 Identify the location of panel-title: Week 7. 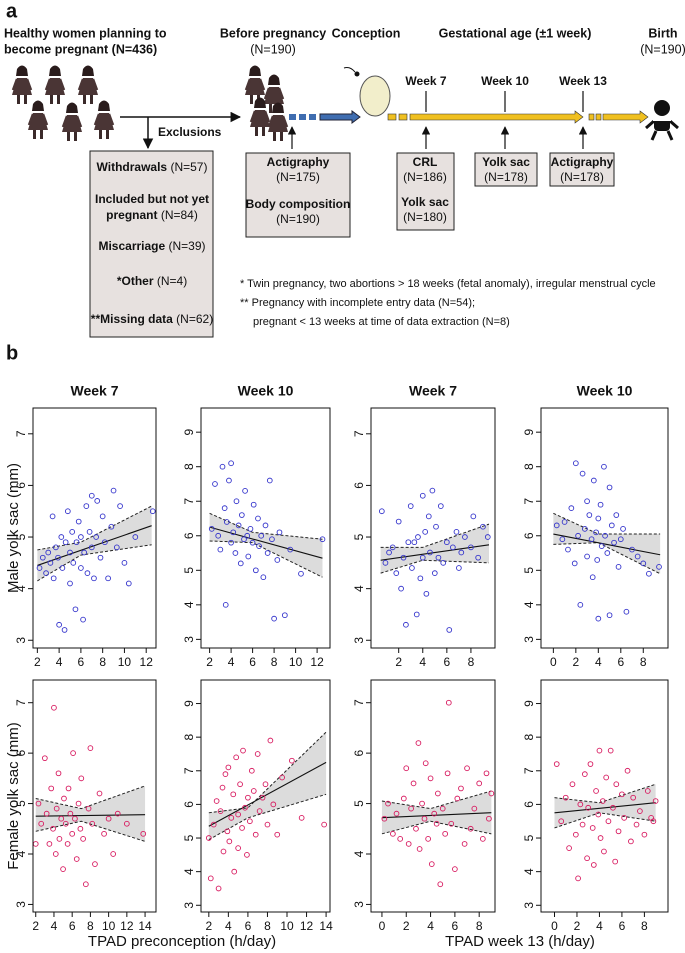
(433, 391).